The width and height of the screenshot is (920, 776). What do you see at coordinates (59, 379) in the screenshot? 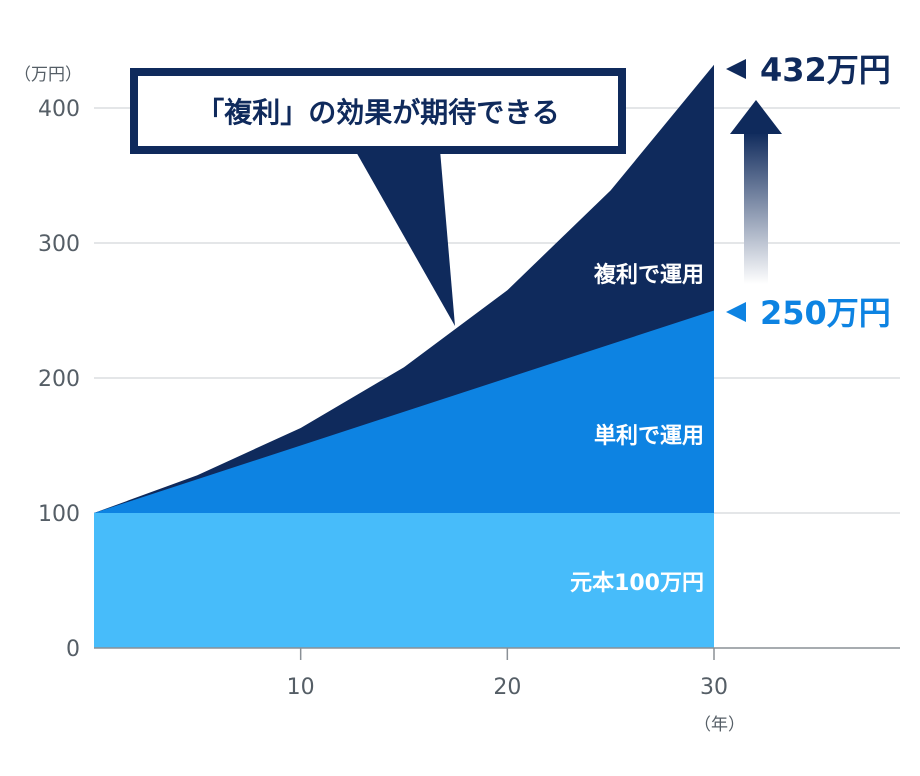
I see `y-tick-label: 200` at bounding box center [59, 379].